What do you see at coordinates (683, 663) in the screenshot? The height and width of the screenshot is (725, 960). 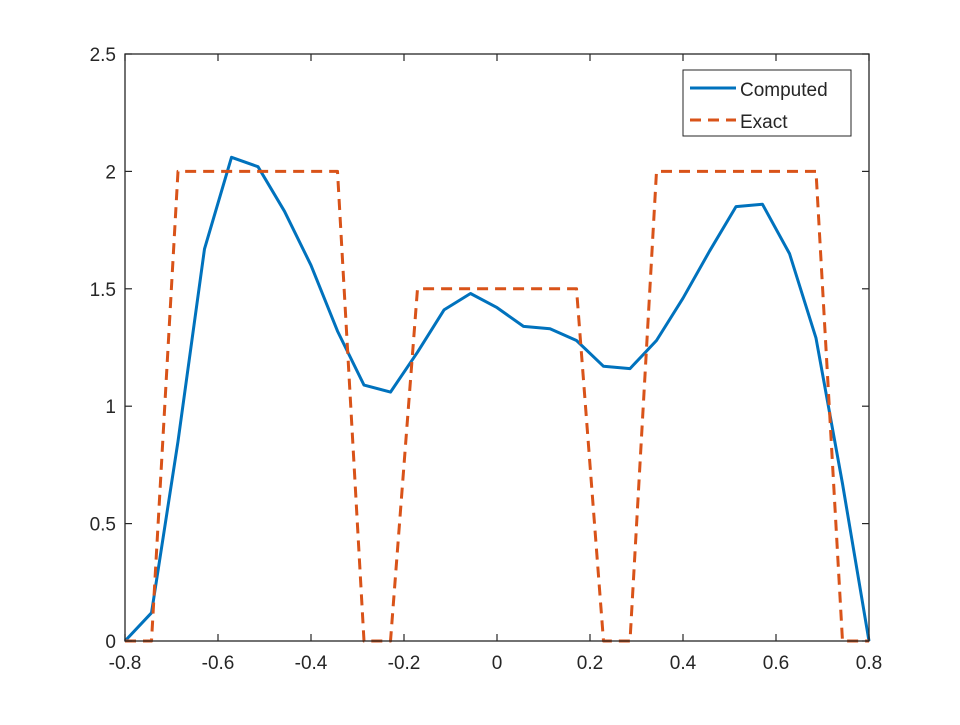 I see `x-tick-label: 0.4` at bounding box center [683, 663].